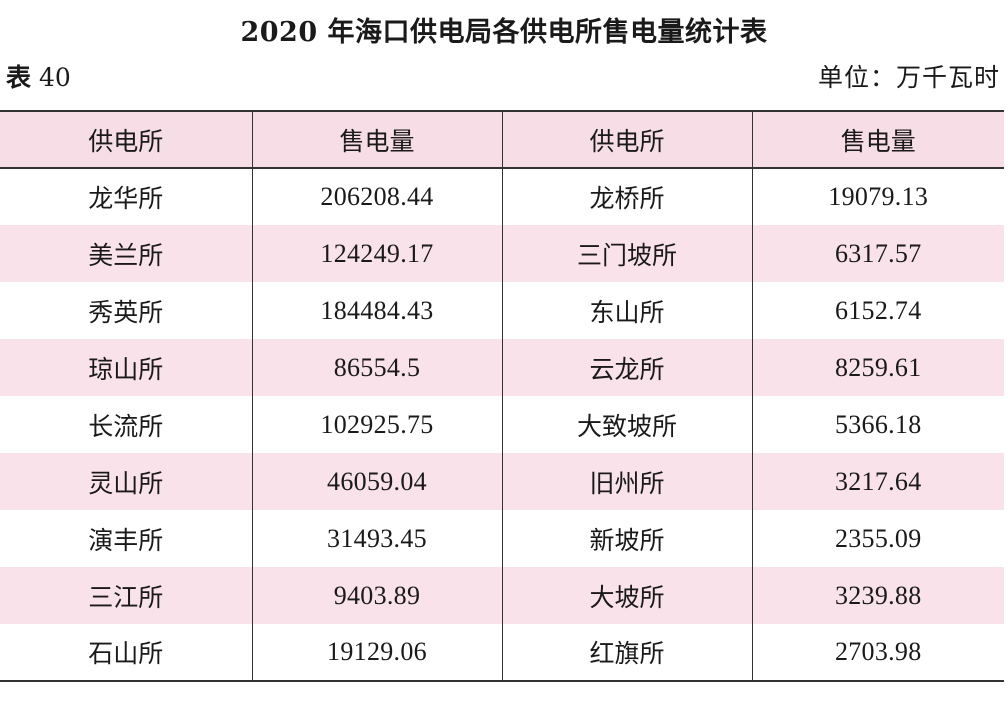 The image size is (1008, 712). I want to click on station-name: 美兰所, so click(126, 253).